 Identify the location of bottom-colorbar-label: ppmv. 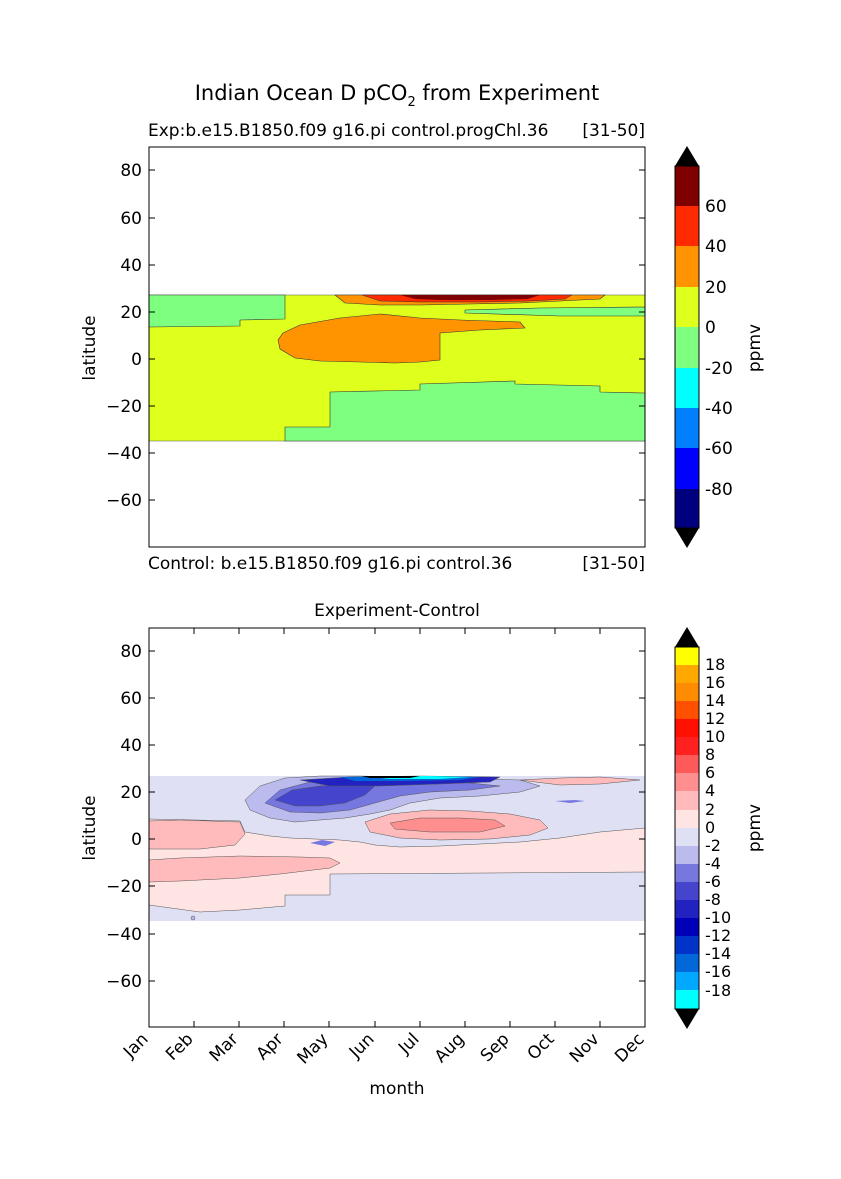
(755, 828).